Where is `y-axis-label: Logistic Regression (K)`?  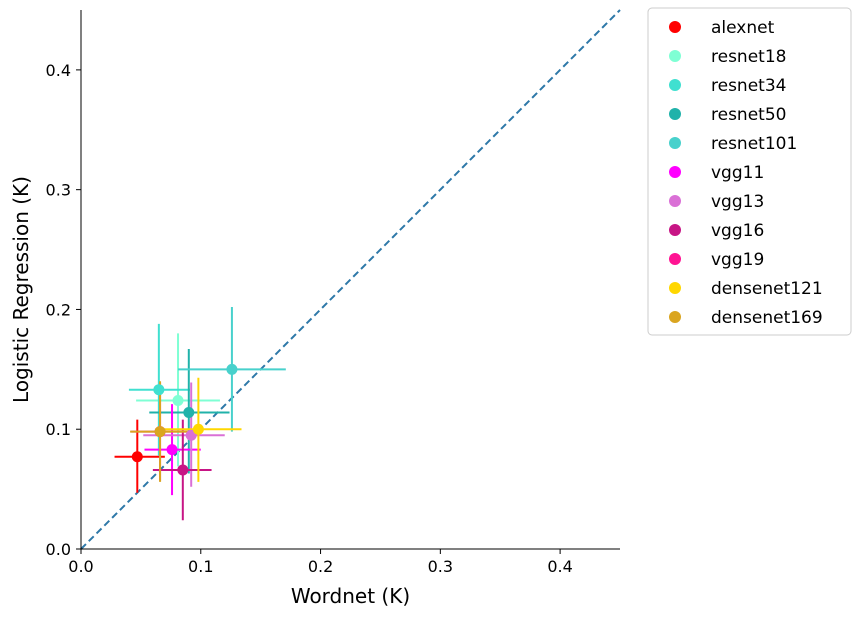 y-axis-label: Logistic Regression (K) is located at coordinates (21, 289).